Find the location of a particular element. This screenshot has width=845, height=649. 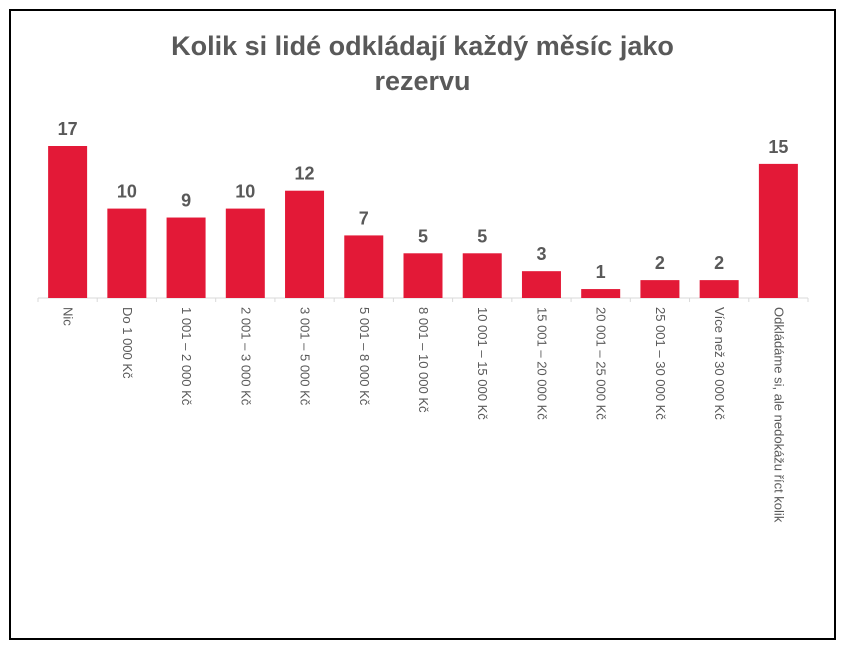

data-label: 7 is located at coordinates (364, 218).